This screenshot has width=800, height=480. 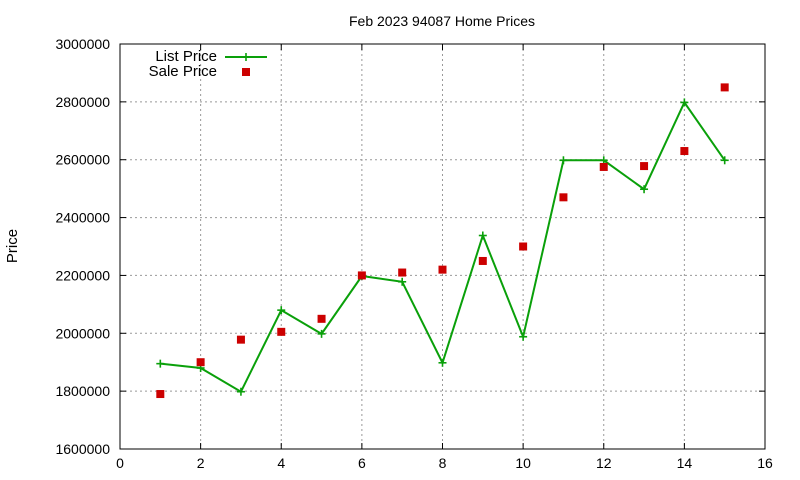 I want to click on legend: List Price Sale Price, so click(x=208, y=64).